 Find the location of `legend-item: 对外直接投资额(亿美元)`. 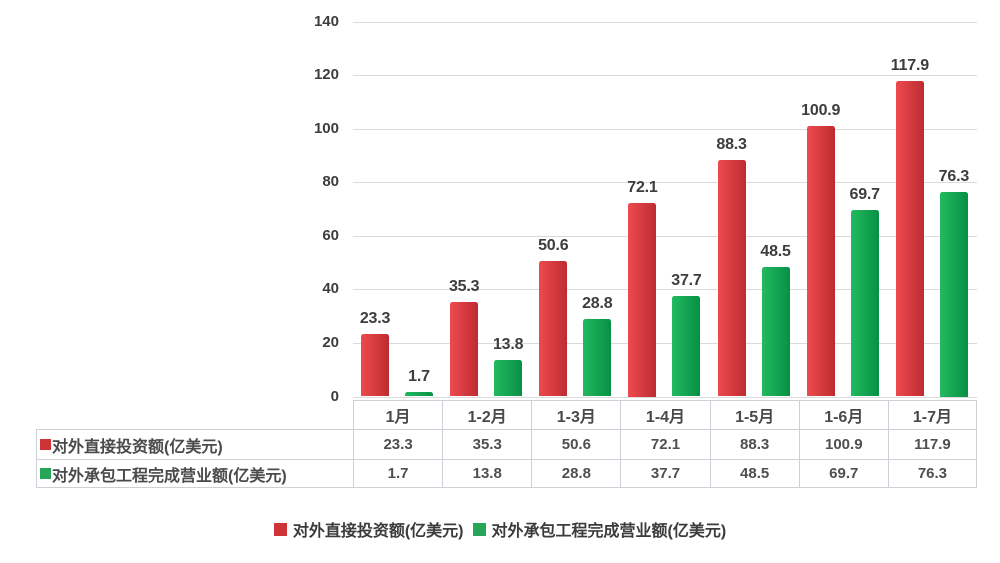

legend-item: 对外直接投资额(亿美元) is located at coordinates (368, 529).